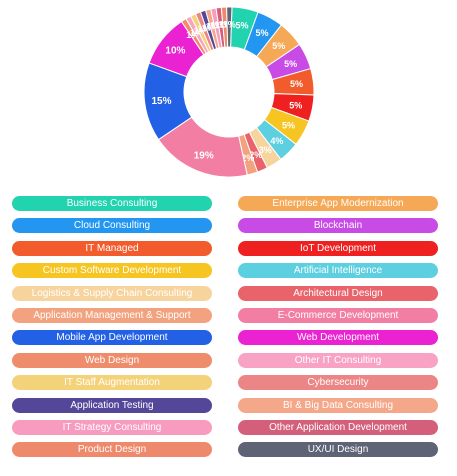 This screenshot has width=457, height=476. I want to click on legend-item-ux-ui-design: UX/UI Design, so click(338, 450).